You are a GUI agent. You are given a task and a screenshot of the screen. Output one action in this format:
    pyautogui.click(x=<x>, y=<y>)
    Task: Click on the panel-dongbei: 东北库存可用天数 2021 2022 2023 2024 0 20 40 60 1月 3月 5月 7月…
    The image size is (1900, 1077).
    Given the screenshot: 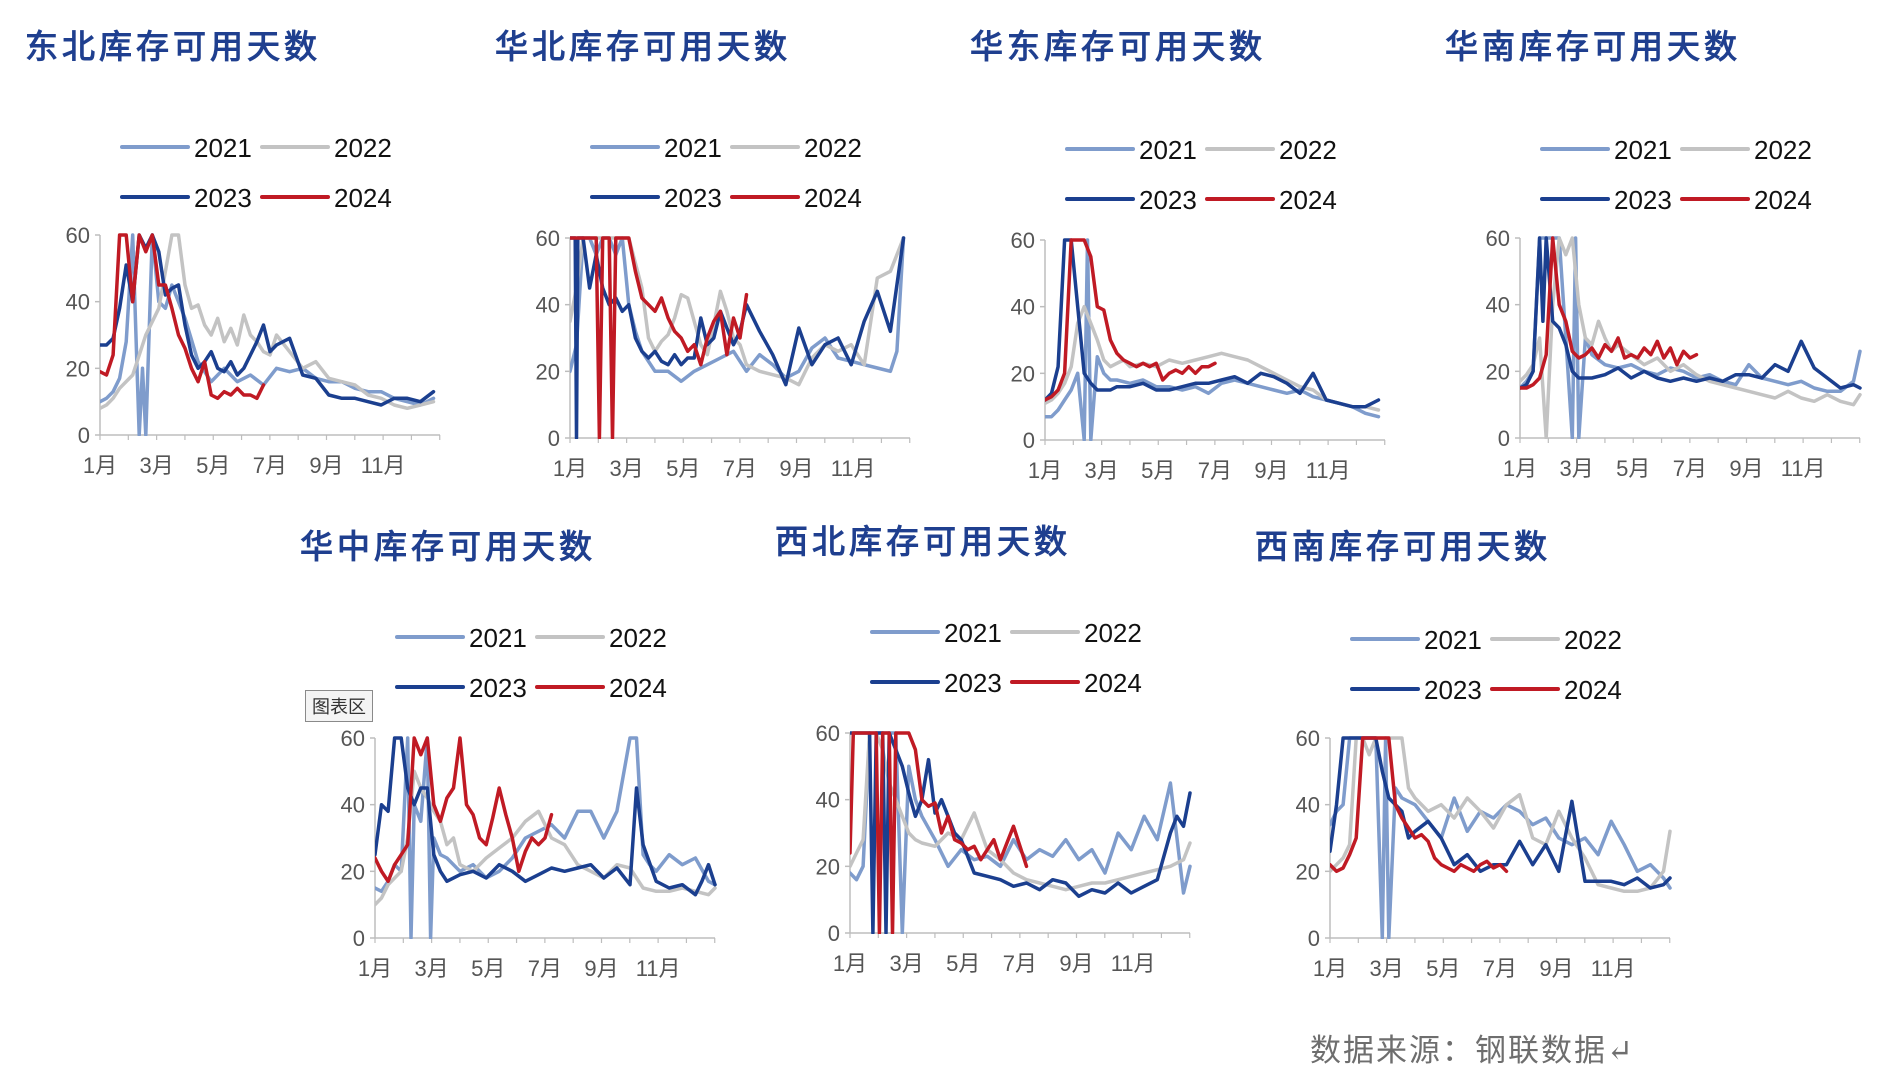 What is the action you would take?
    pyautogui.click(x=245, y=249)
    